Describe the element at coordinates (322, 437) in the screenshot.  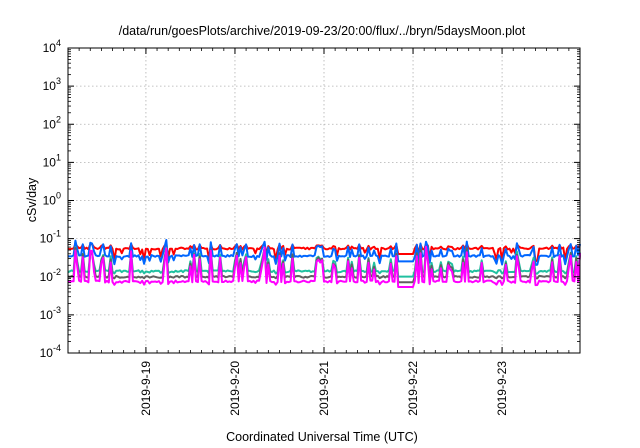
I see `x-axis-label: Coordinated Universal Time (UTC)` at that location.